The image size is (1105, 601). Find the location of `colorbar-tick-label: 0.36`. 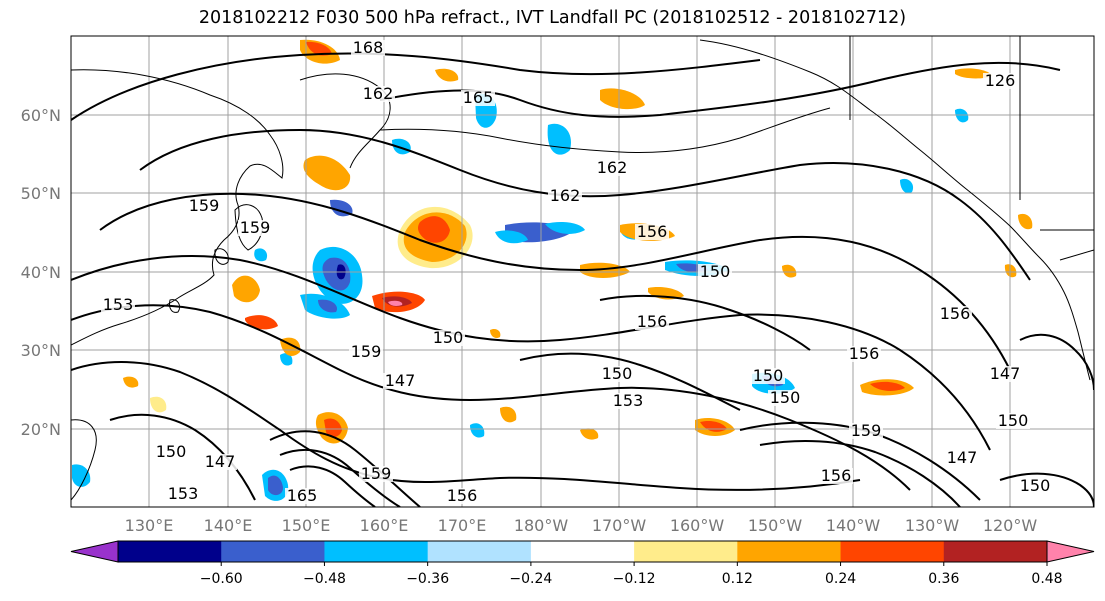

colorbar-tick-label: 0.36 is located at coordinates (943, 579).